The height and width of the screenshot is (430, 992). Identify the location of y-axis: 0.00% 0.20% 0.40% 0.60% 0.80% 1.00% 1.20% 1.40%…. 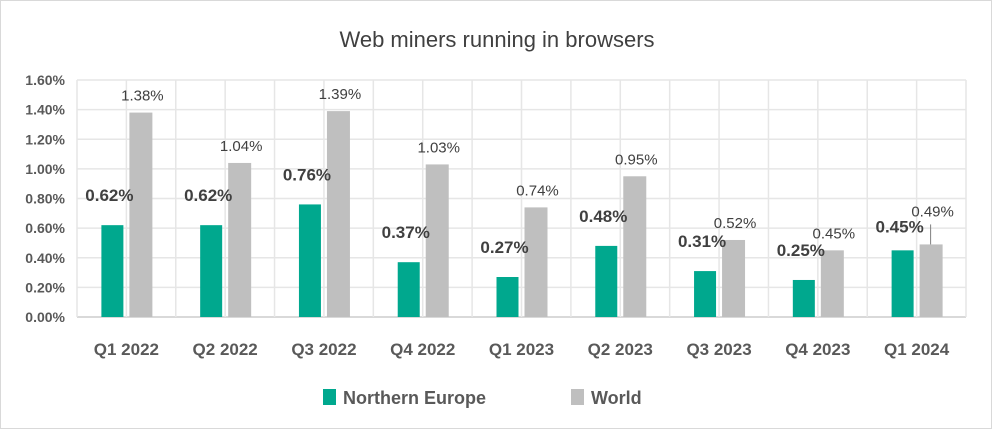
(45, 198).